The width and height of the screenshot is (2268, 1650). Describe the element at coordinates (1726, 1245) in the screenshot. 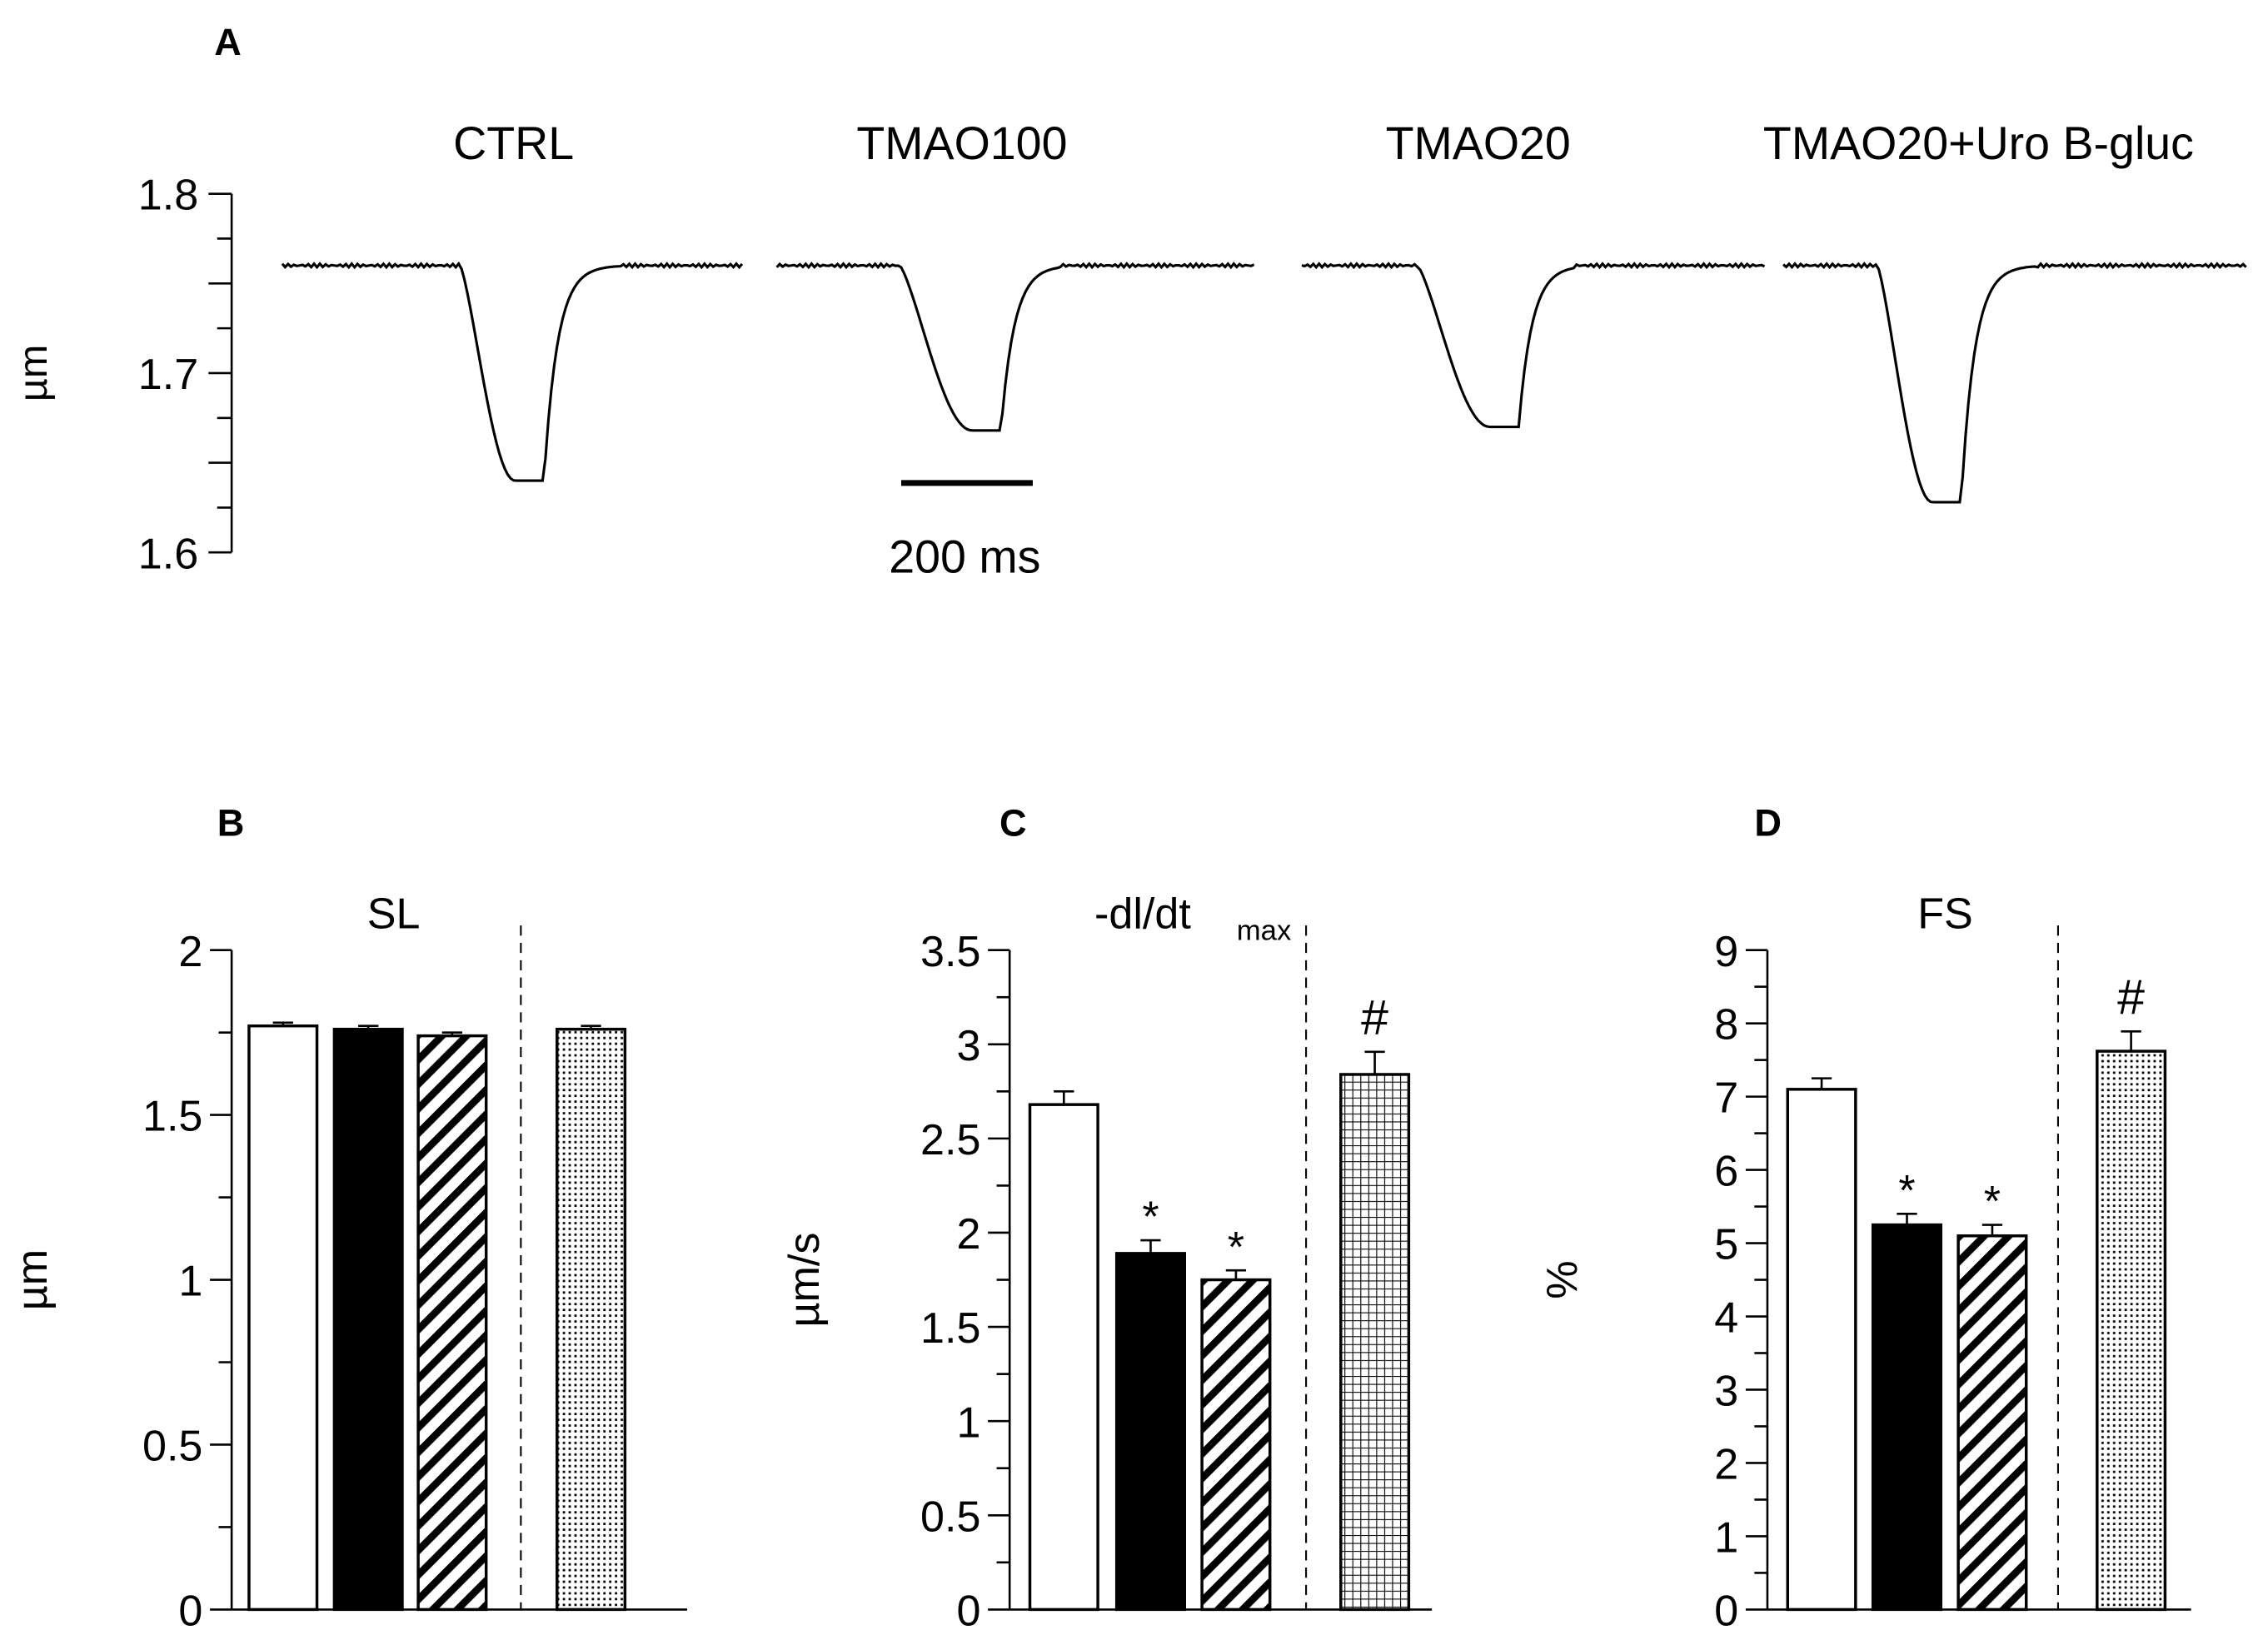

I see `y-tick-label-d: 5` at that location.